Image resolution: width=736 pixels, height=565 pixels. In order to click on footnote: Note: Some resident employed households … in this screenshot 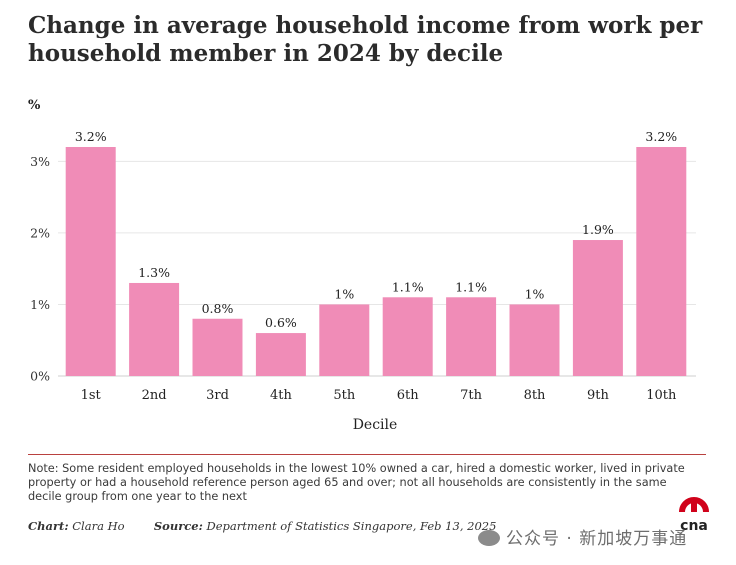, I will do `click(356, 482)`.